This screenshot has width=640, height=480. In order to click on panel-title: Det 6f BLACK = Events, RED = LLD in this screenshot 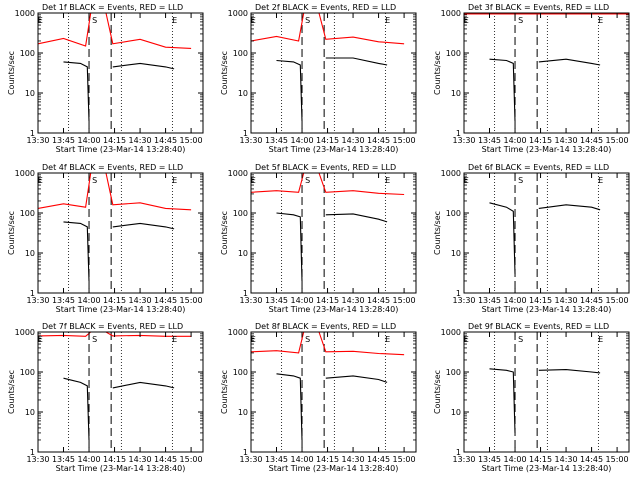, I will do `click(538, 167)`.